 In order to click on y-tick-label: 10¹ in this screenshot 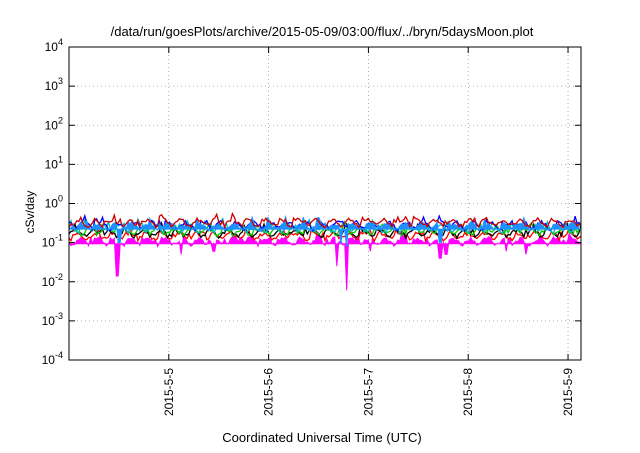, I will do `click(54, 162)`.